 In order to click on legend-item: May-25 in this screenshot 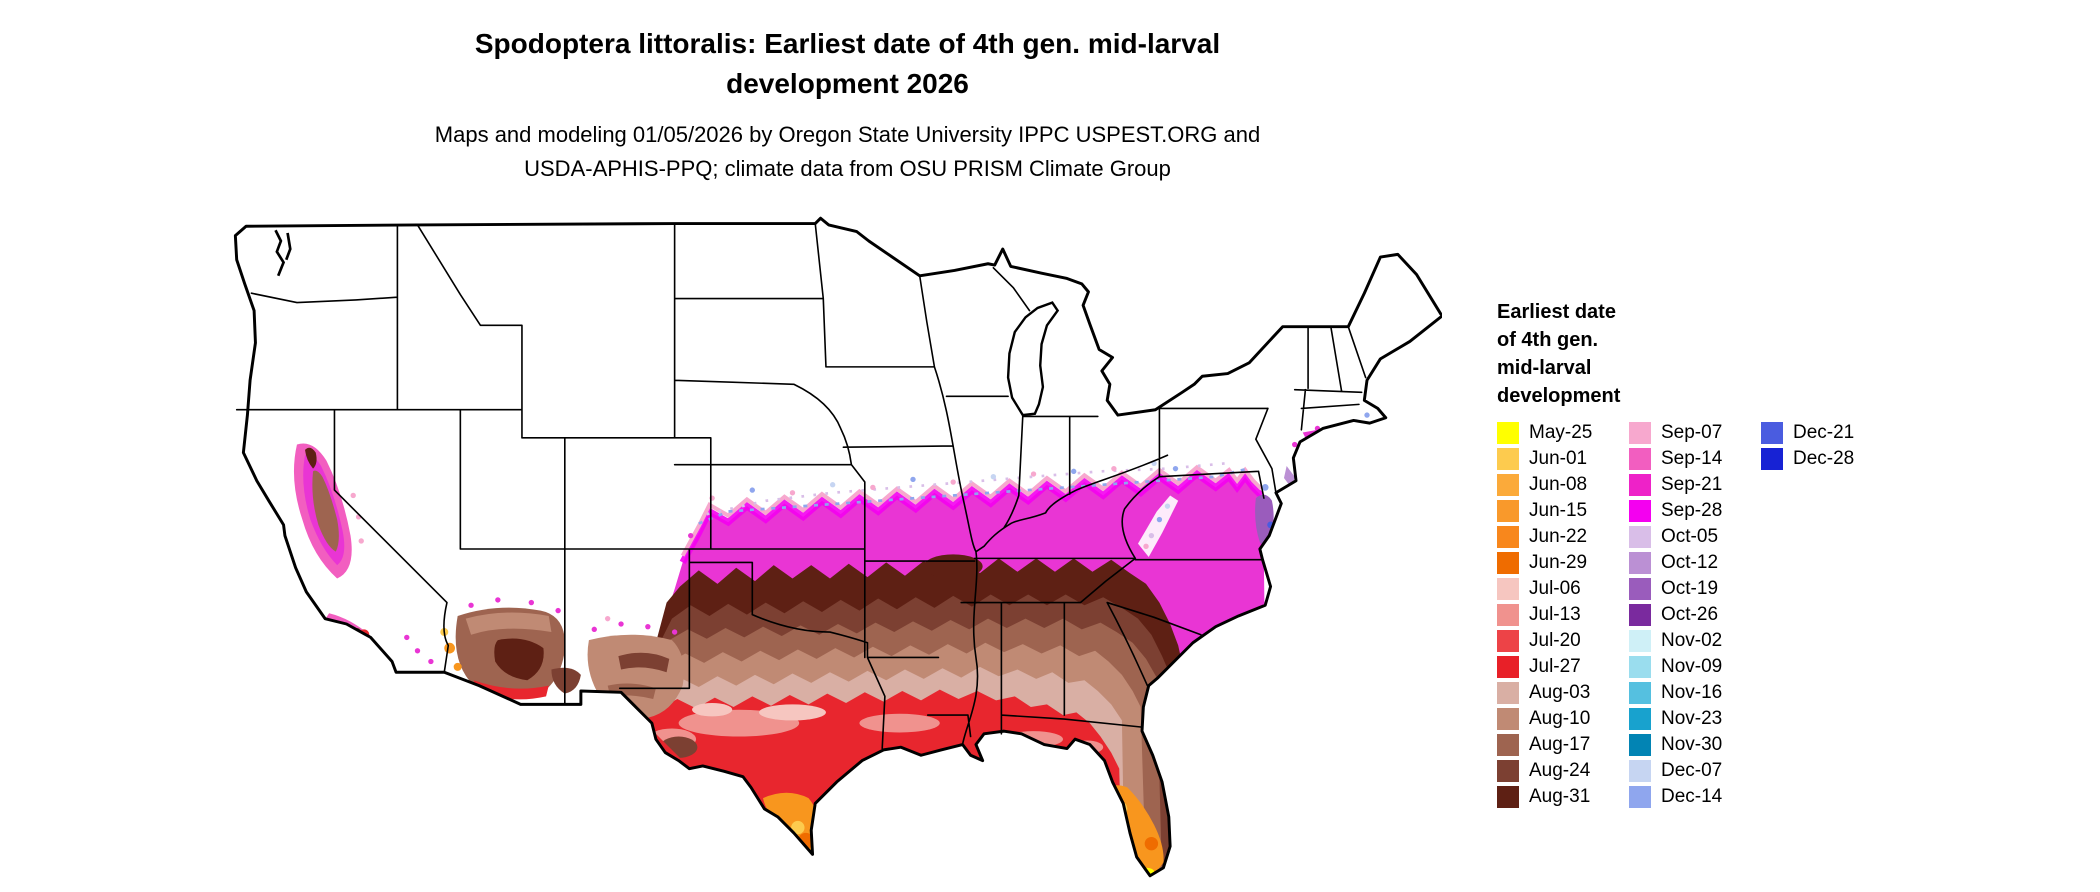, I will do `click(1563, 433)`.